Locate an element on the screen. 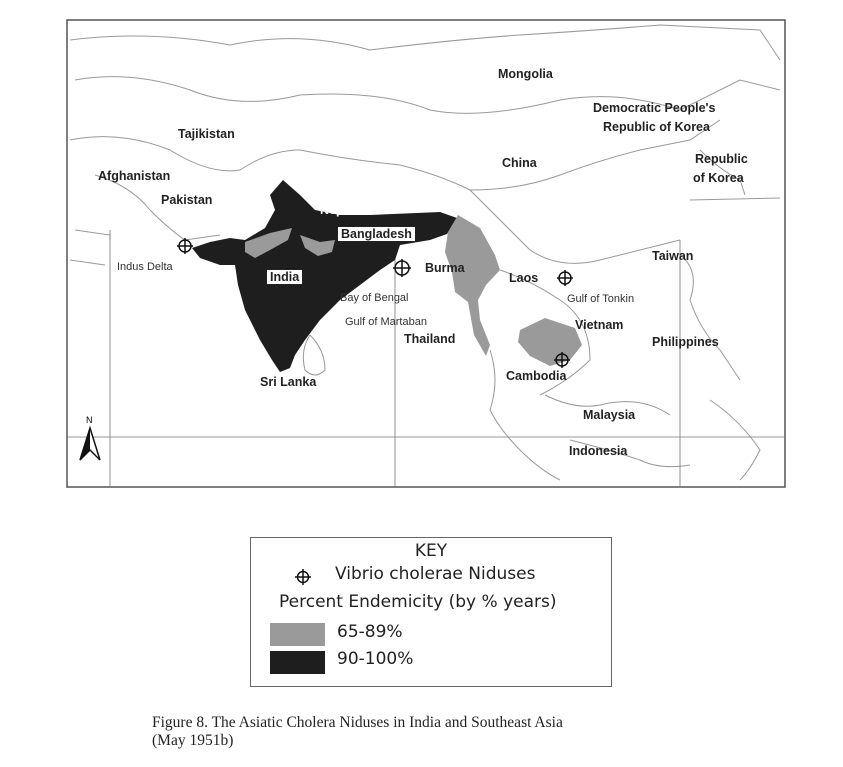 The height and width of the screenshot is (767, 843). nidus-marker-laos is located at coordinates (565, 278).